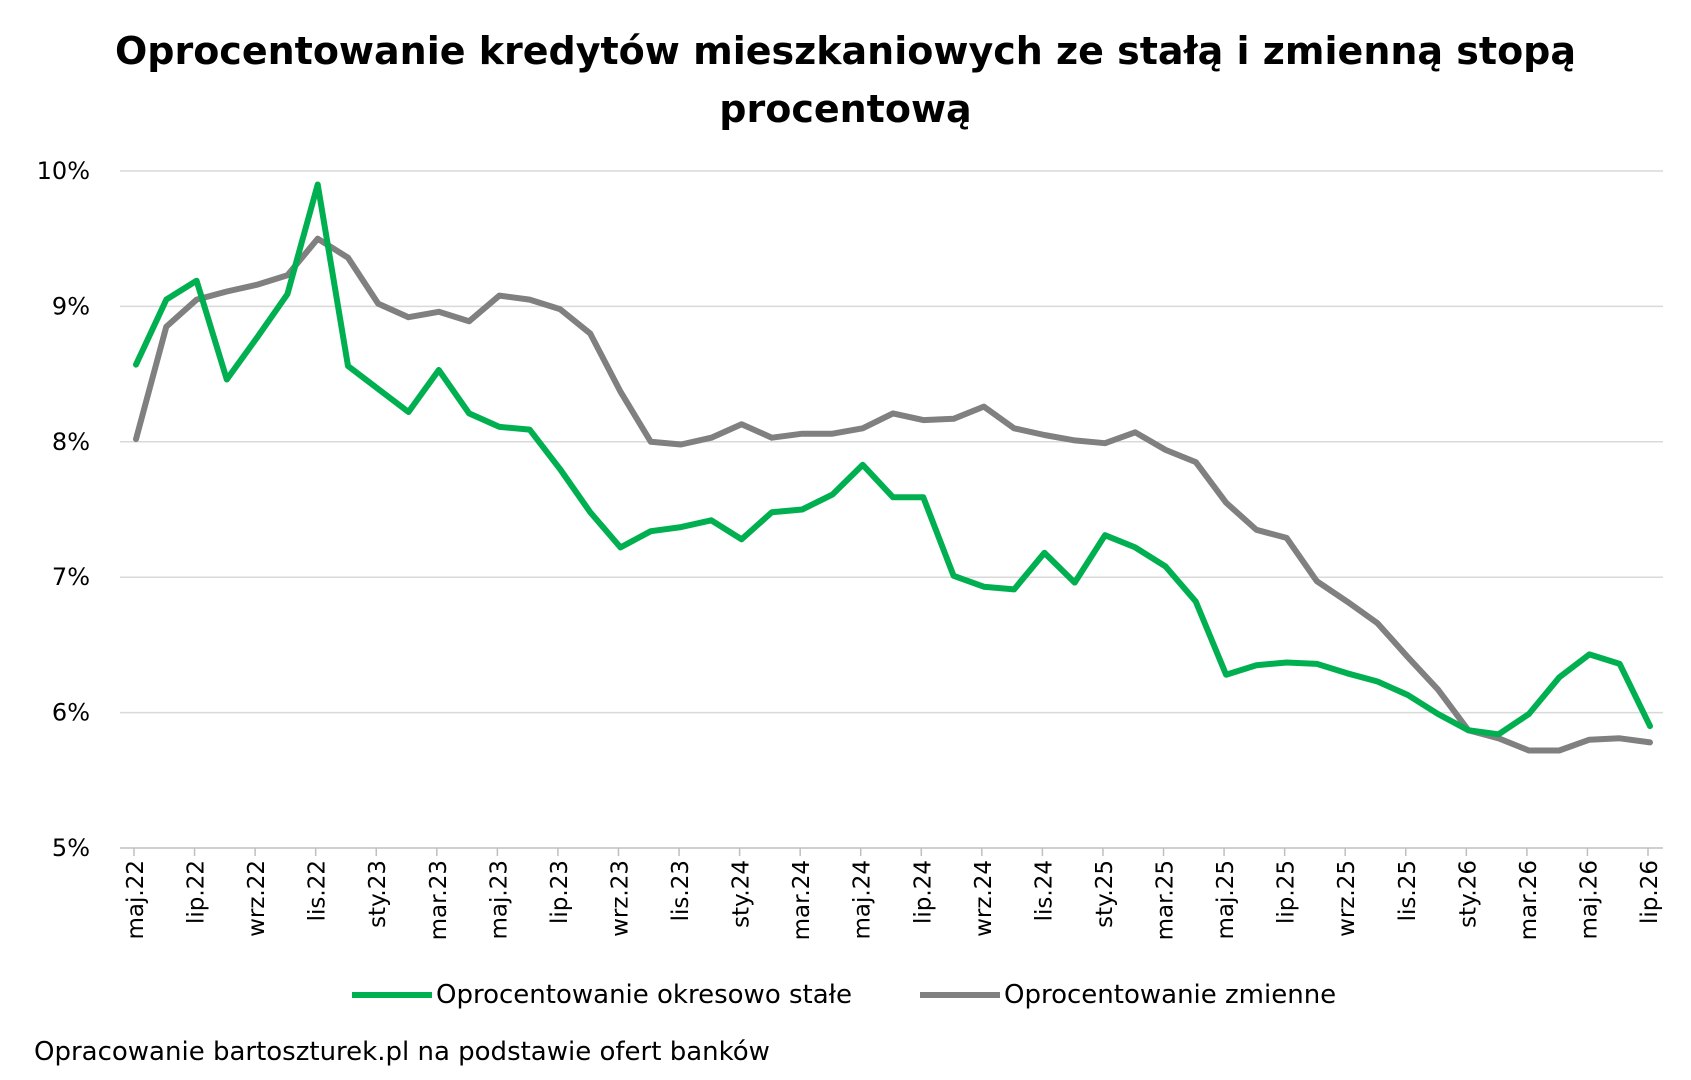 The image size is (1691, 1080). Describe the element at coordinates (1226, 899) in the screenshot. I see `x-tick-label: maj.25` at that location.